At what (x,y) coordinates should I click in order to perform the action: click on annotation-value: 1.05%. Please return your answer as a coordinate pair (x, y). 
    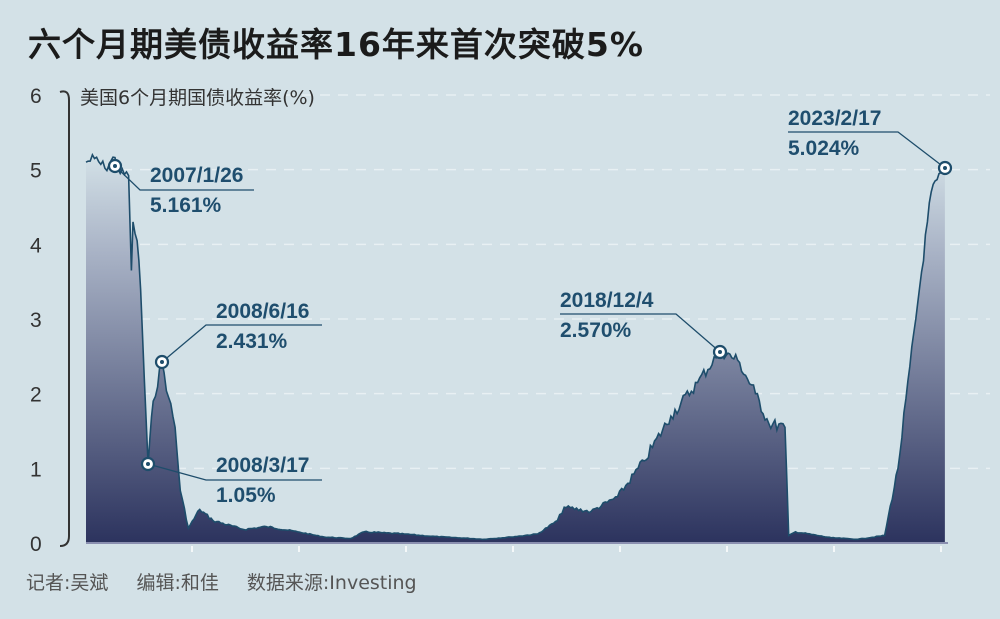
    Looking at the image, I should click on (246, 495).